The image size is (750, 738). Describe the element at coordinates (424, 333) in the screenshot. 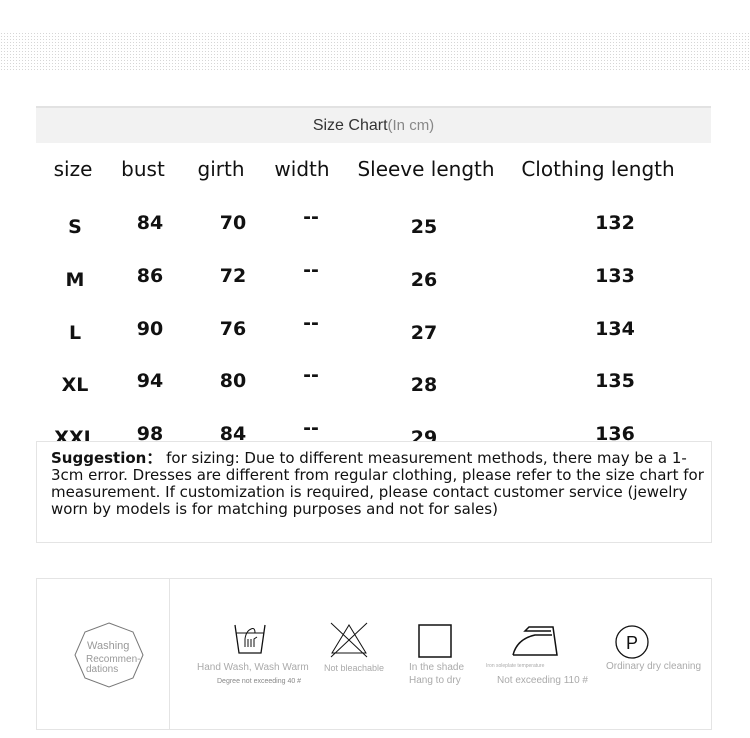

I see `table-cell: 27` at that location.